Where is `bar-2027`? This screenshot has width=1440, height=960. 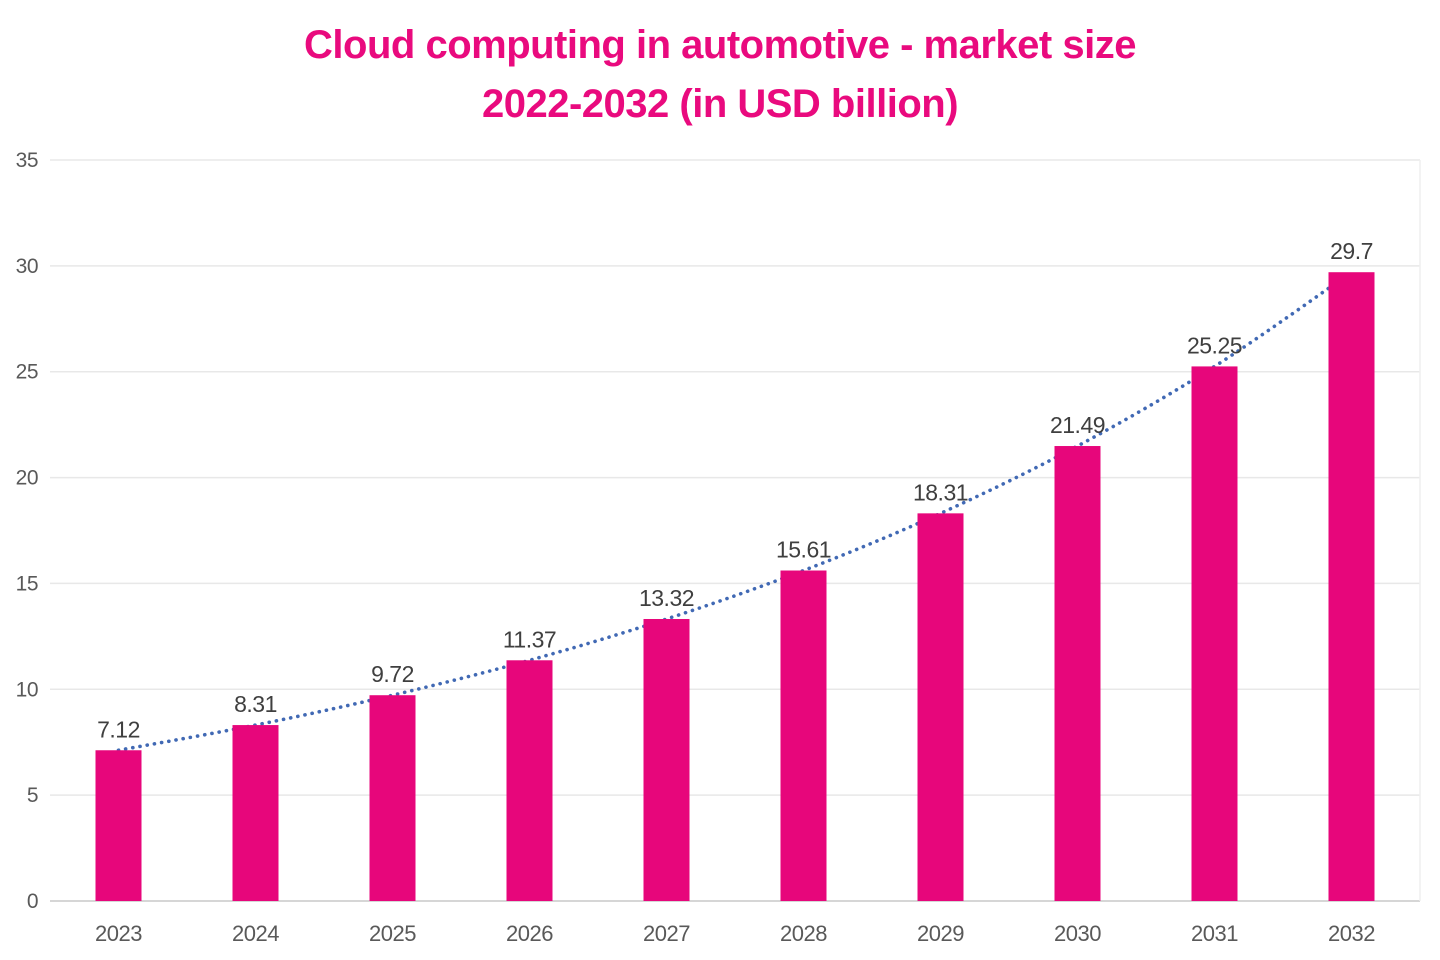 bar-2027 is located at coordinates (666, 759).